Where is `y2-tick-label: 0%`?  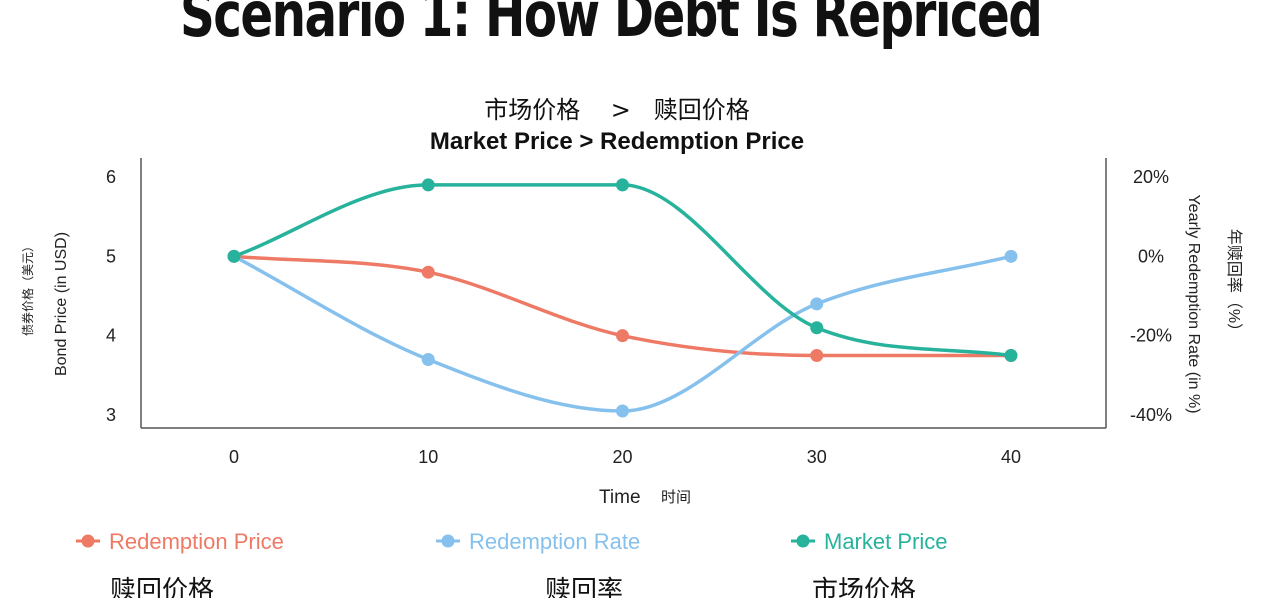
y2-tick-label: 0% is located at coordinates (1151, 256).